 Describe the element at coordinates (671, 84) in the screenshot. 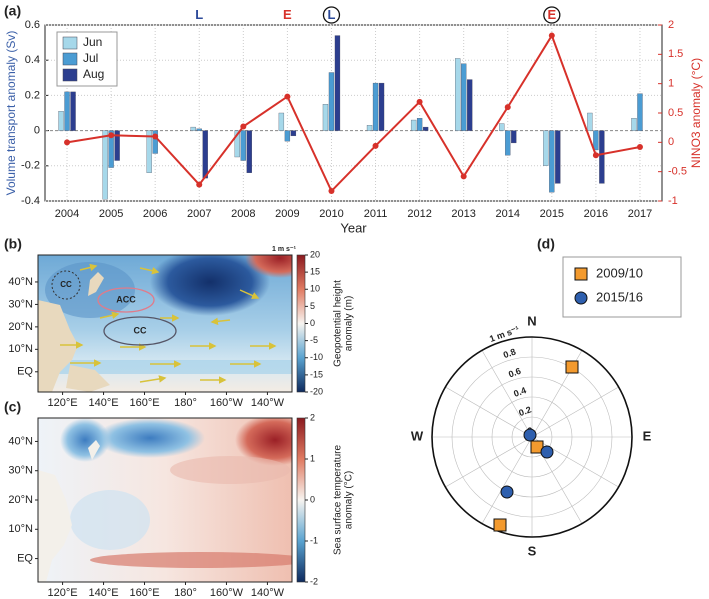

I see `y2-tick-label: 1` at that location.